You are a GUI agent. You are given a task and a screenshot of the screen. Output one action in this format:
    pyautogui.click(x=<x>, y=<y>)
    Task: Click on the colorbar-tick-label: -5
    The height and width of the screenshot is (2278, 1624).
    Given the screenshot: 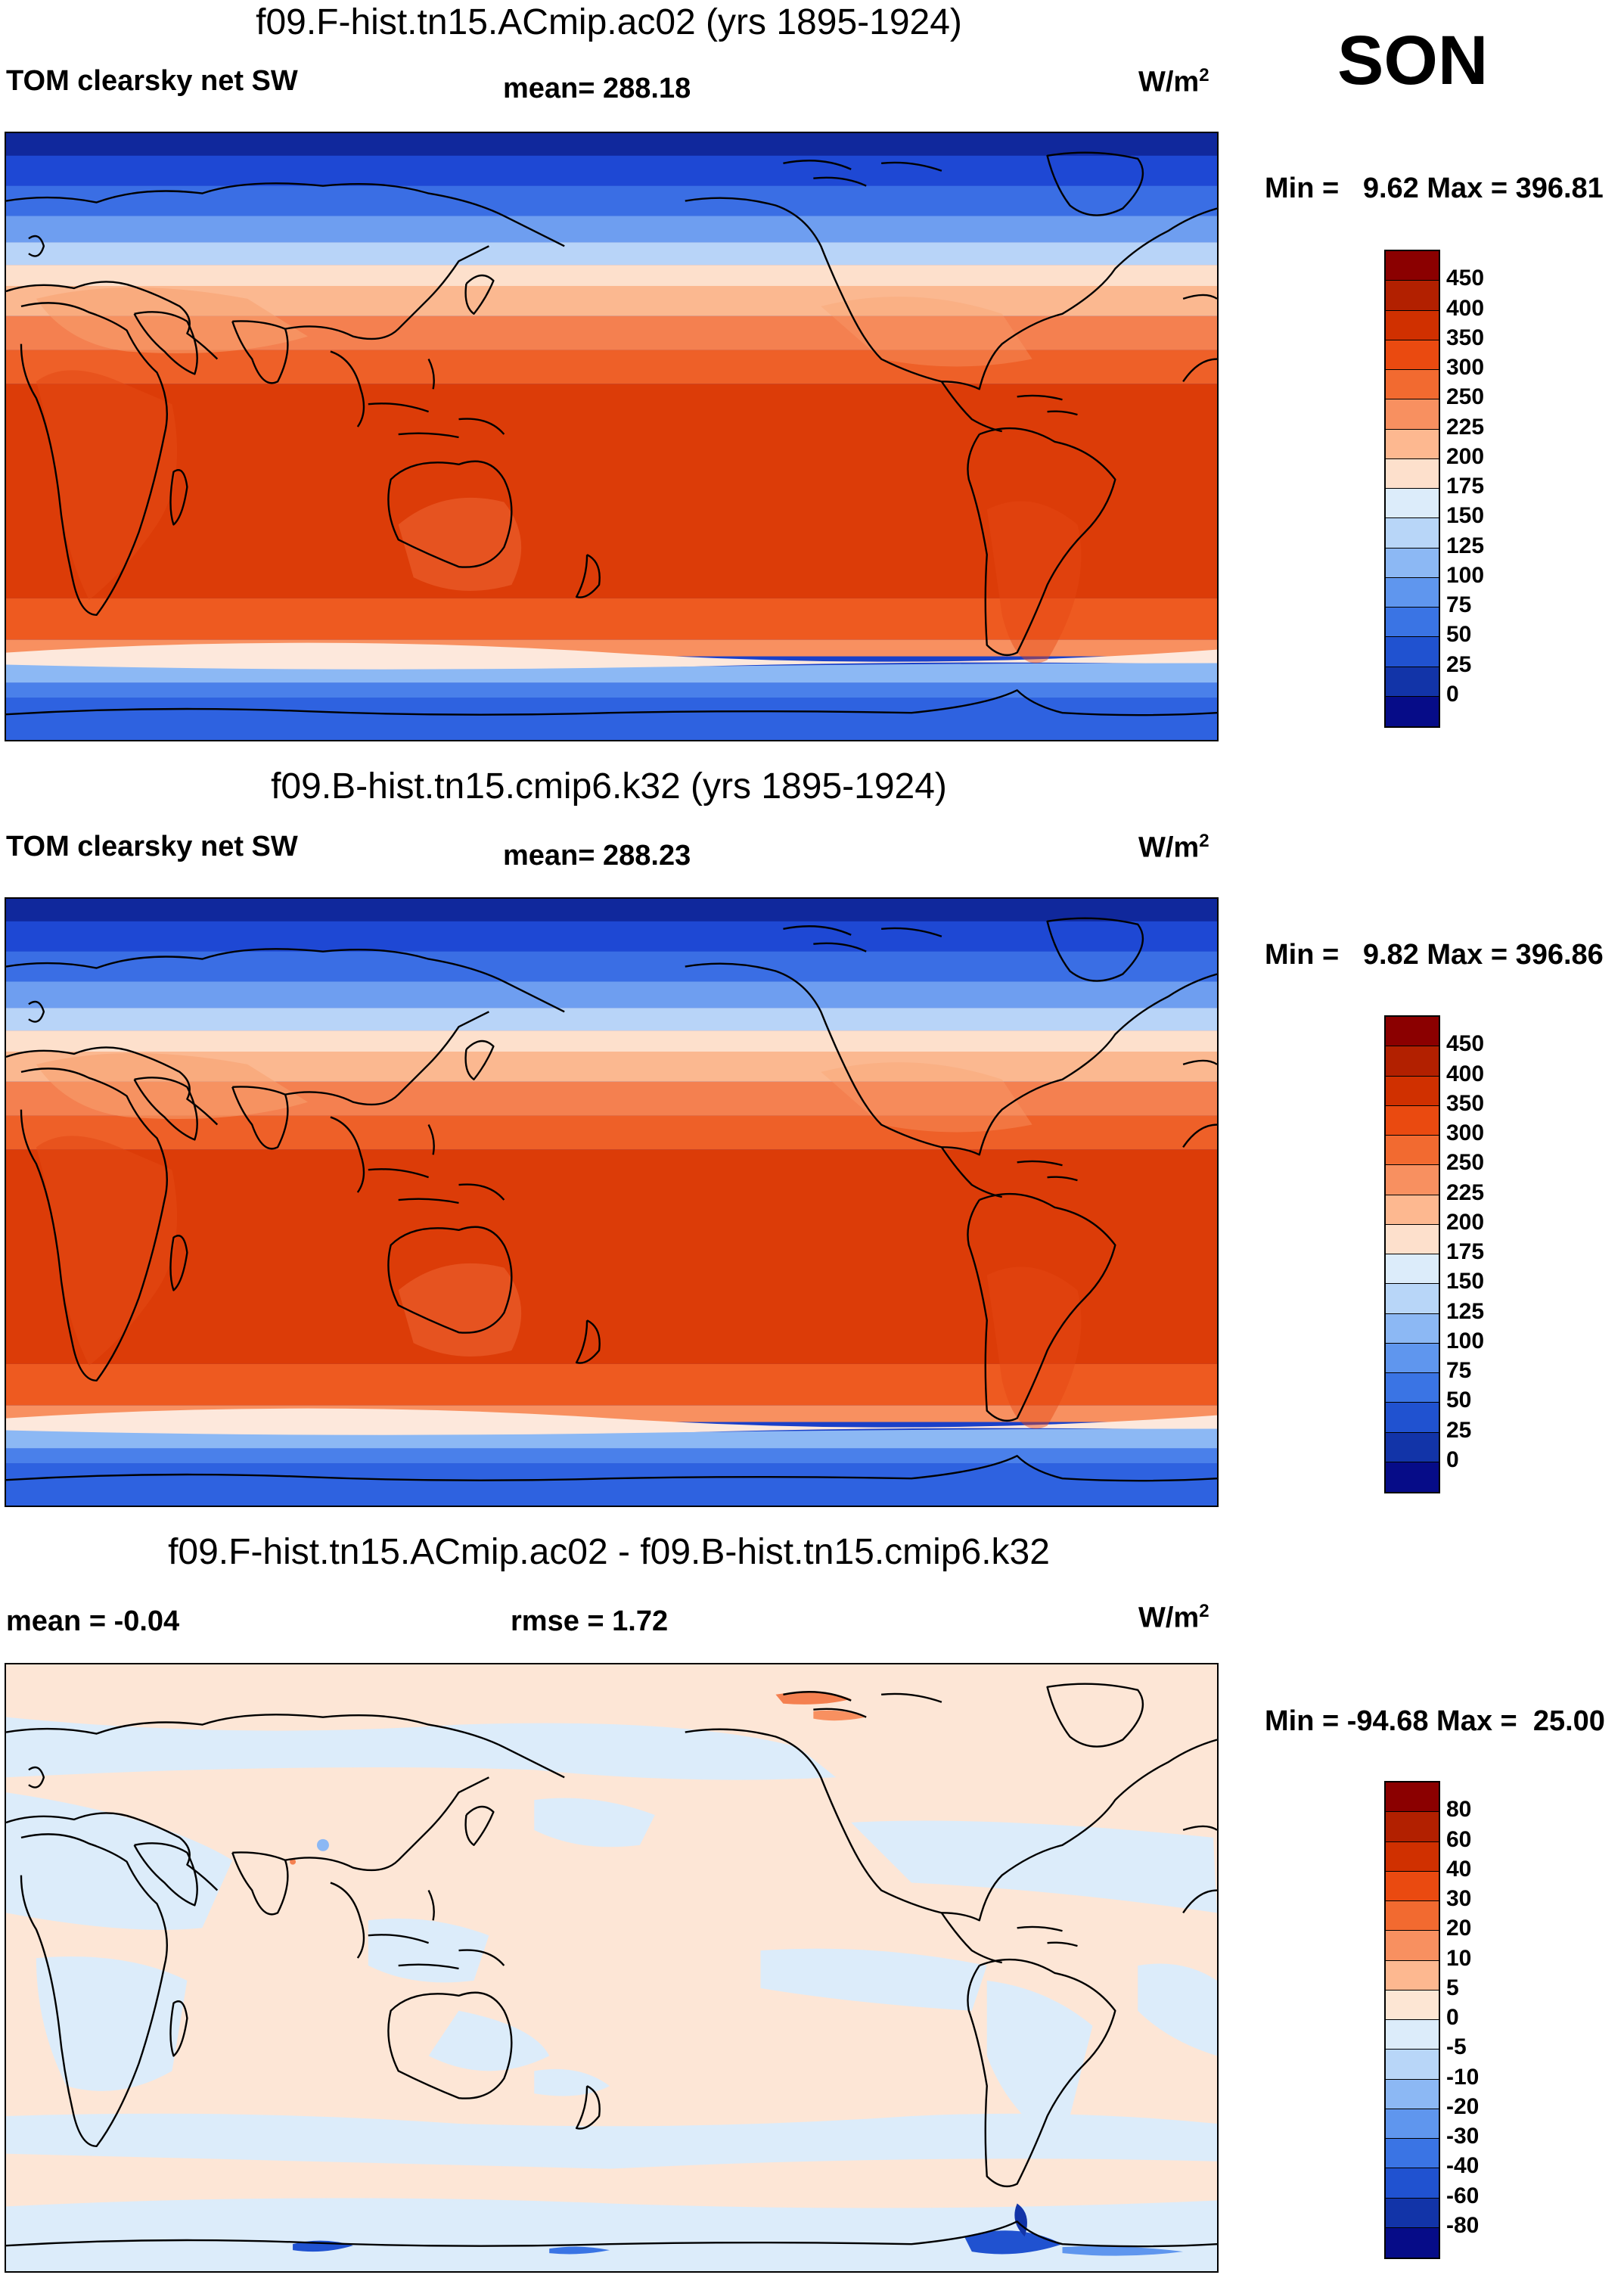 What is the action you would take?
    pyautogui.click(x=1456, y=2047)
    